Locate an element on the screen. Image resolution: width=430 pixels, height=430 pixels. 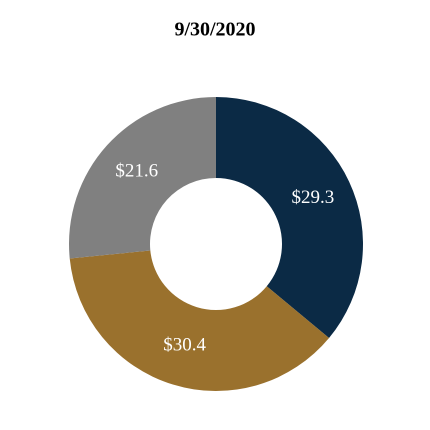
donut-slice is located at coordinates (142, 178).